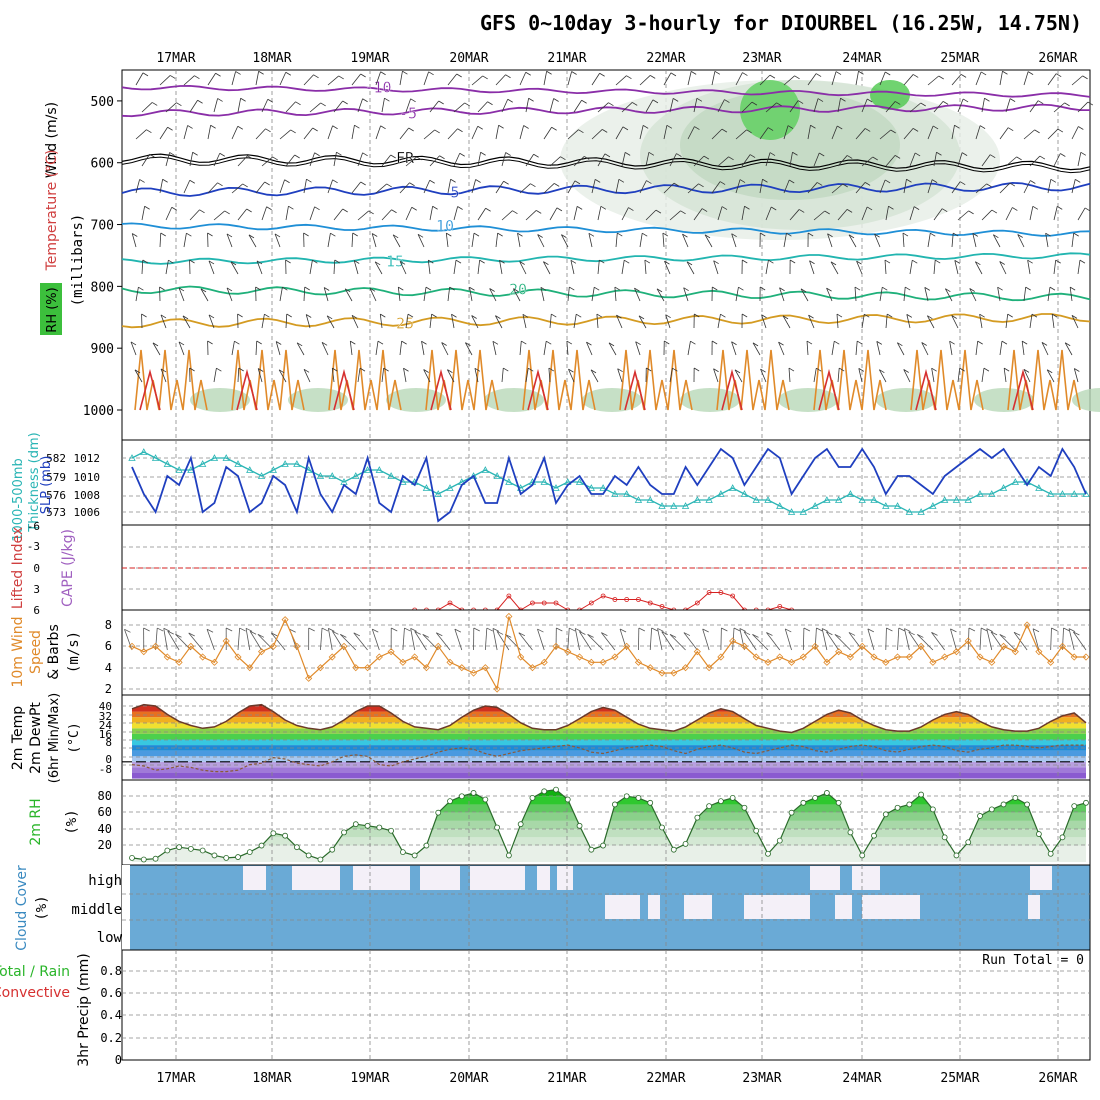 The width and height of the screenshot is (1100, 1100). What do you see at coordinates (56, 458) in the screenshot?
I see `thickness-tick-label: 582` at bounding box center [56, 458].